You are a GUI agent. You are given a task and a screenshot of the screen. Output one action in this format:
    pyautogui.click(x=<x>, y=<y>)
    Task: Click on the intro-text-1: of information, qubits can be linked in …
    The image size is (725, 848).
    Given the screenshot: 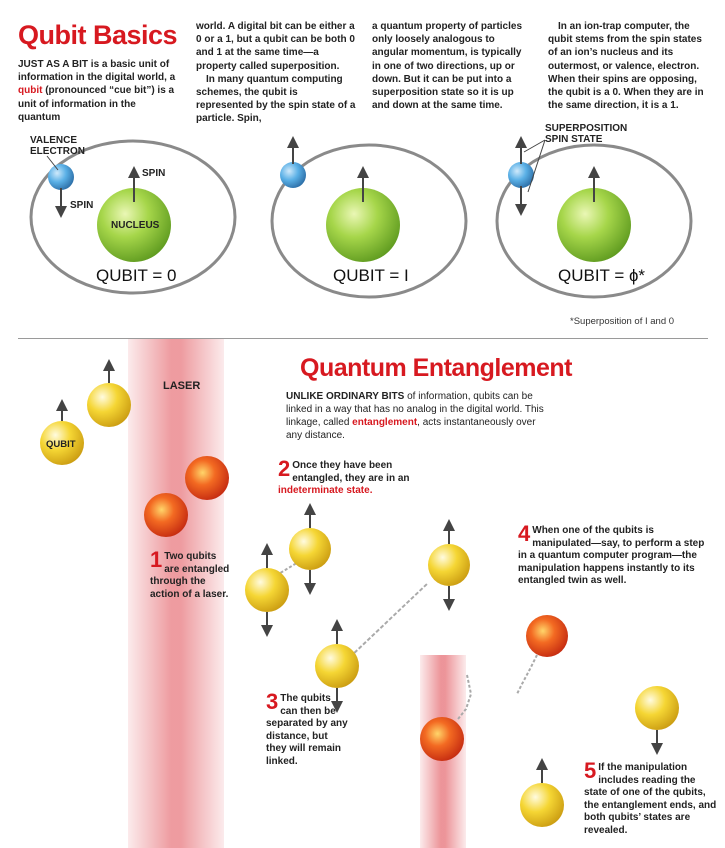 What is the action you would take?
    pyautogui.click(x=415, y=409)
    